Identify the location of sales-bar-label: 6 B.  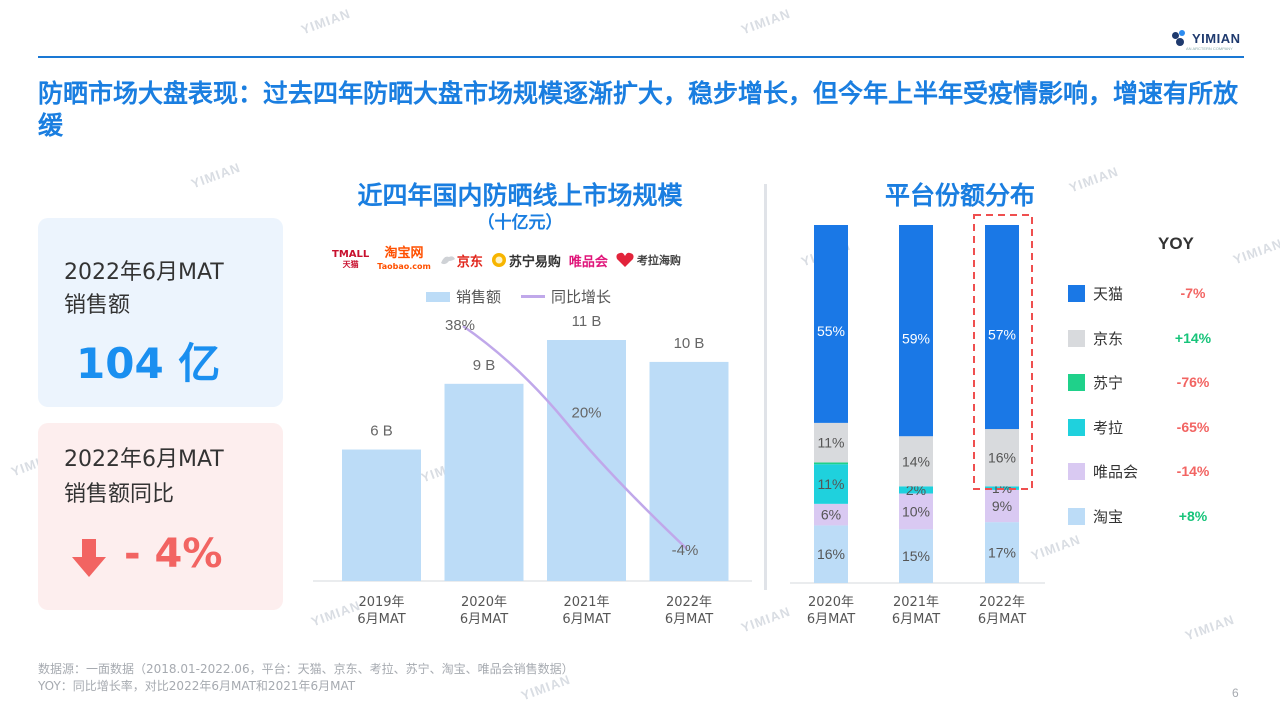
(381, 431).